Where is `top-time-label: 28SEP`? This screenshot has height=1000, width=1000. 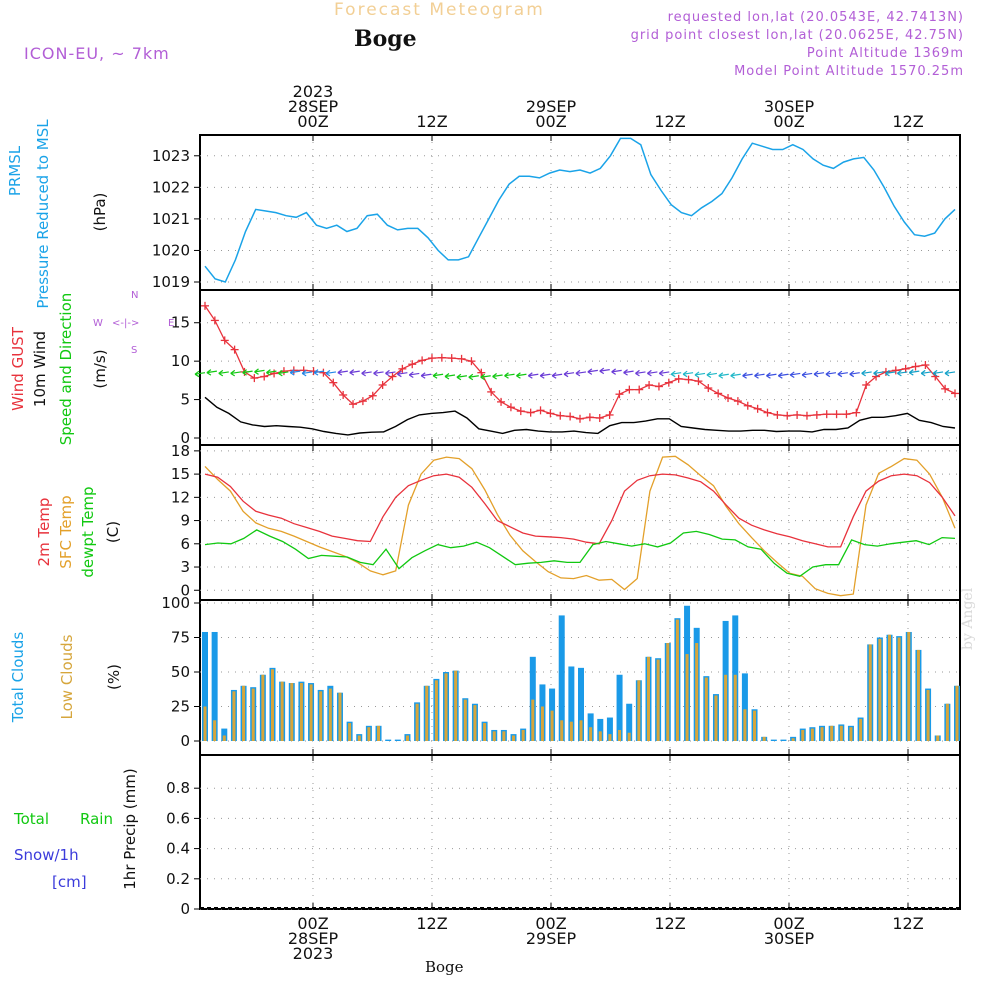 top-time-label: 28SEP is located at coordinates (313, 106).